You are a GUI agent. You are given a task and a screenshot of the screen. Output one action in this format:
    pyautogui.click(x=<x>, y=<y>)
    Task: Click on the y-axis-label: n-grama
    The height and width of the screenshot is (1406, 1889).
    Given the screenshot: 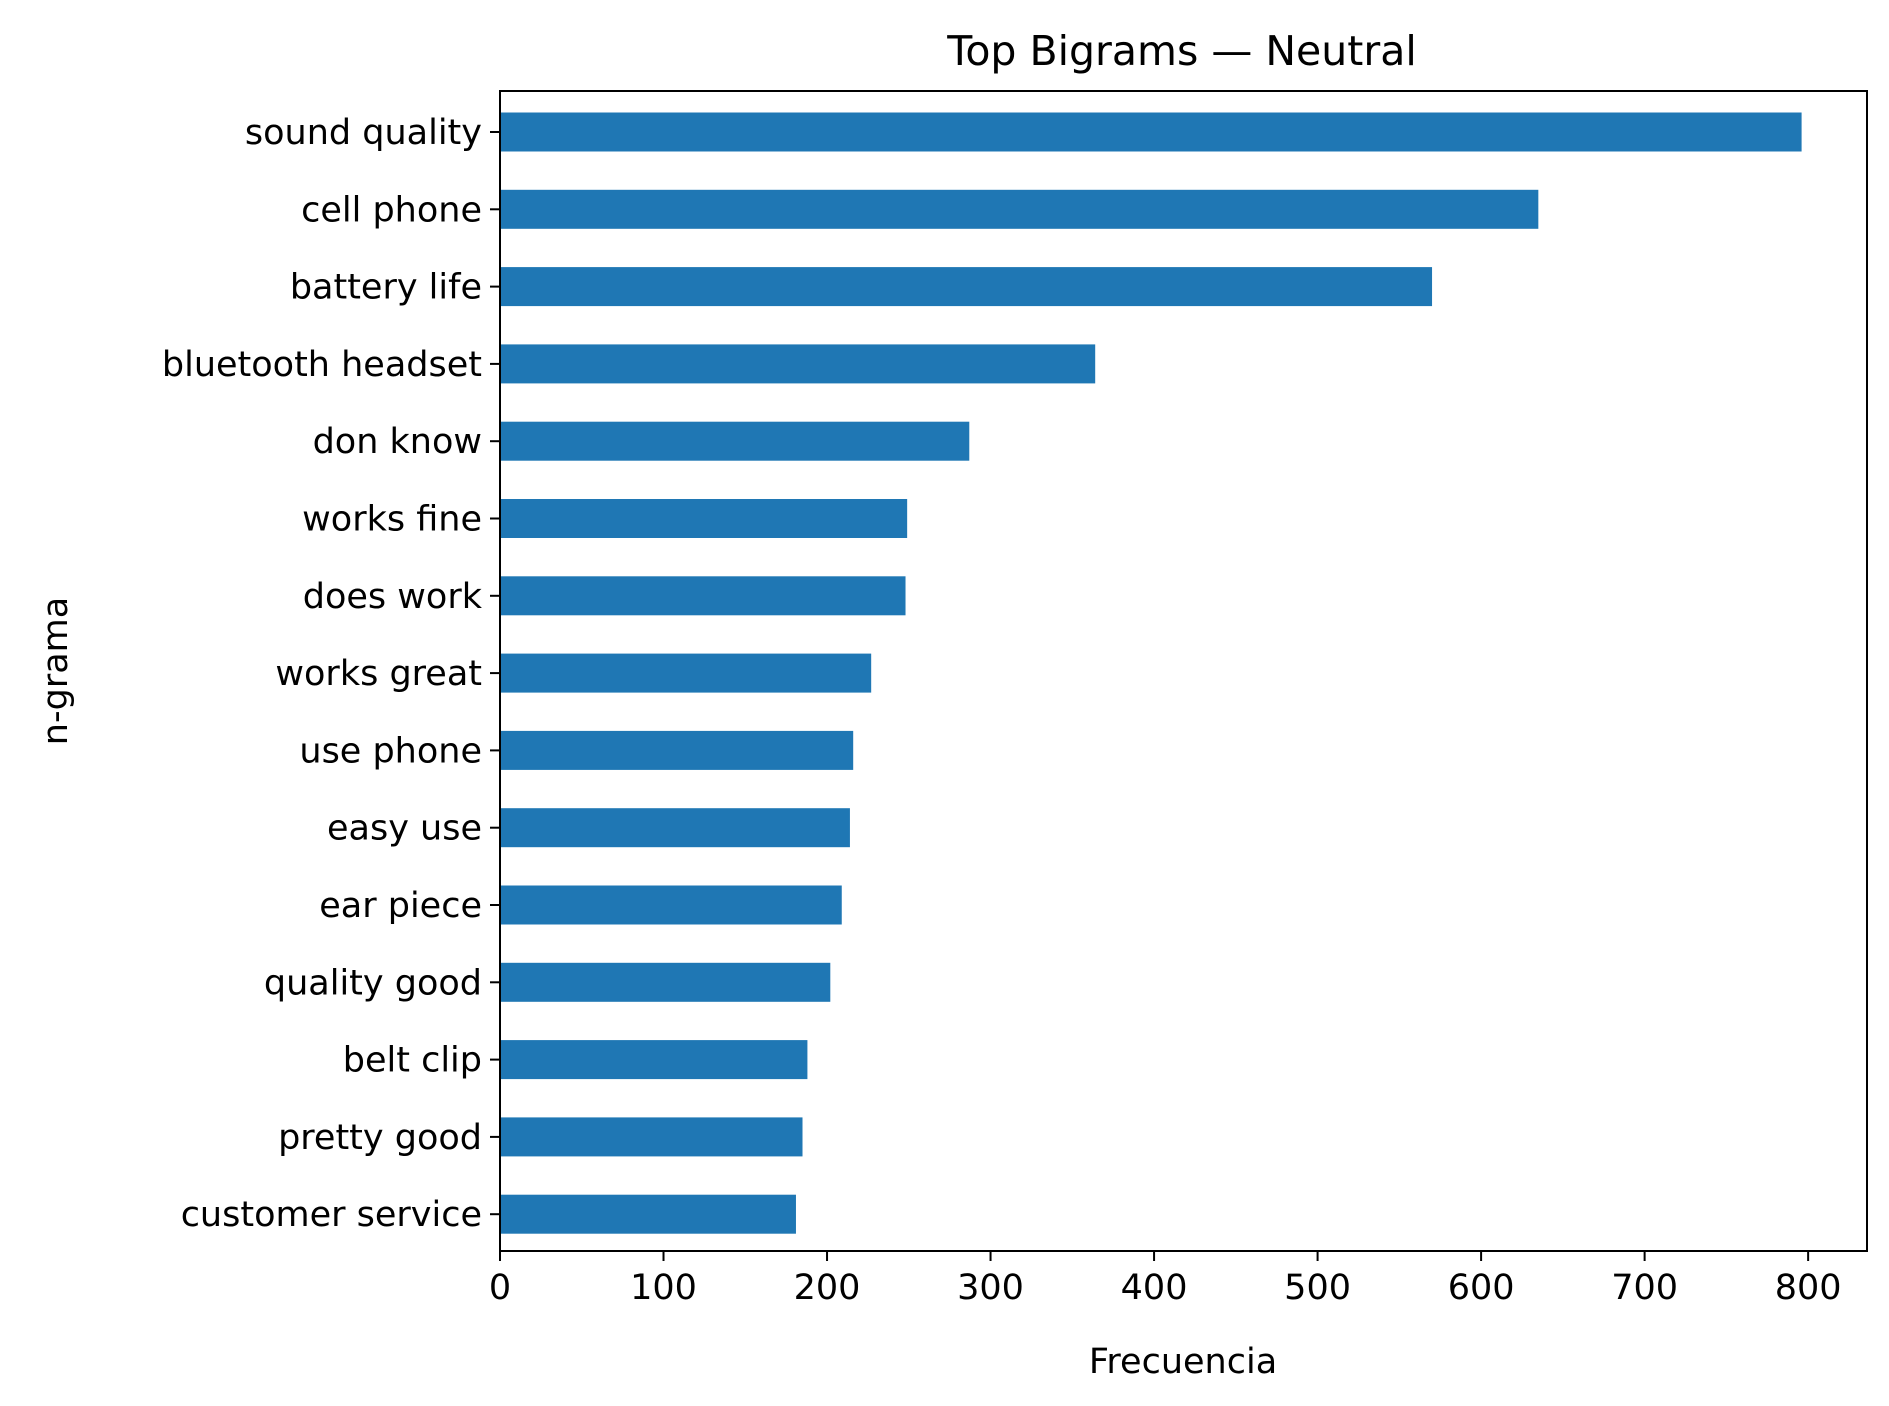 What is the action you would take?
    pyautogui.click(x=56, y=671)
    